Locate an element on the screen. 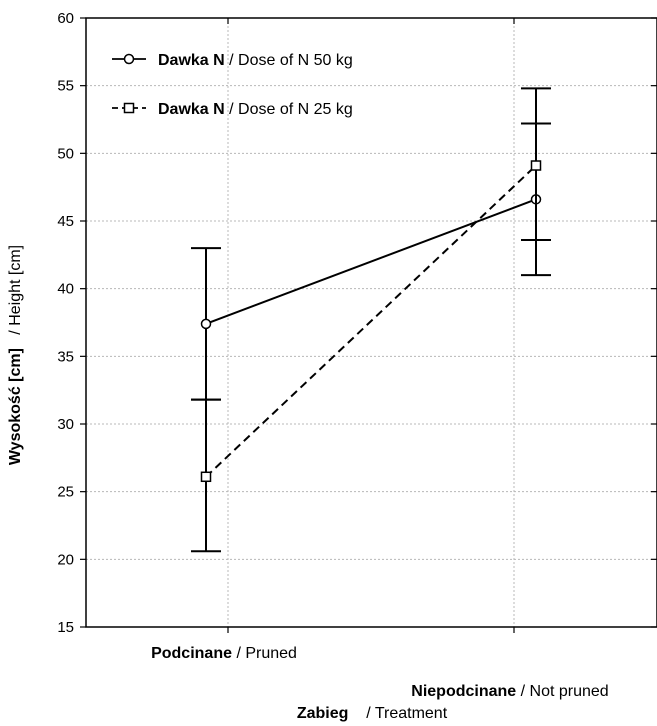  legend-item: Dawka N / Dose of N 50 kg is located at coordinates (232, 60).